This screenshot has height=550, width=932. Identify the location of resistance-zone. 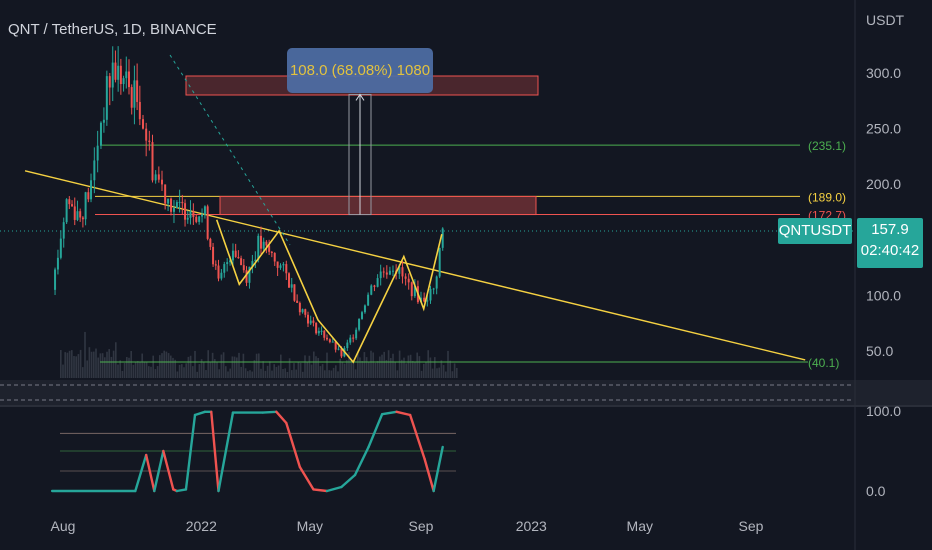
(378, 205).